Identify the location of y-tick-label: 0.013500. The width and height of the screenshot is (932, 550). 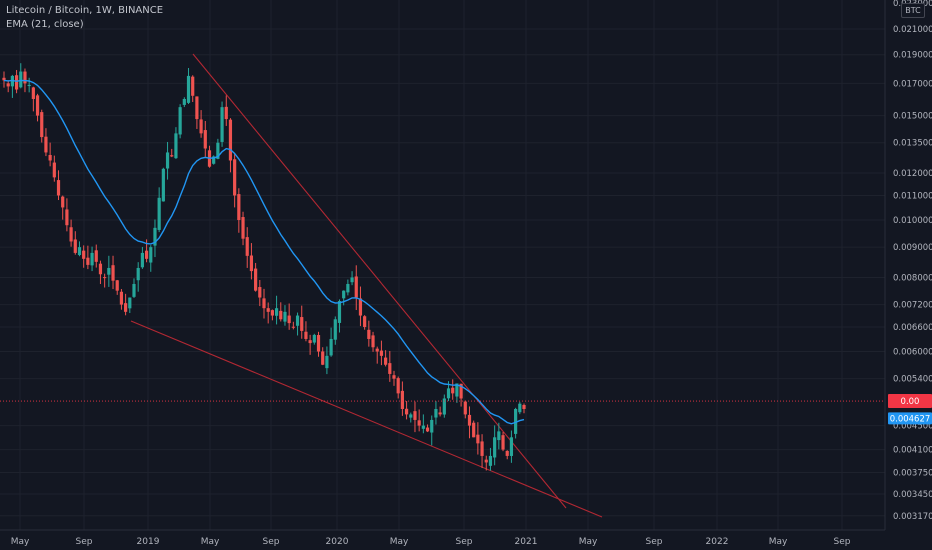
(912, 144).